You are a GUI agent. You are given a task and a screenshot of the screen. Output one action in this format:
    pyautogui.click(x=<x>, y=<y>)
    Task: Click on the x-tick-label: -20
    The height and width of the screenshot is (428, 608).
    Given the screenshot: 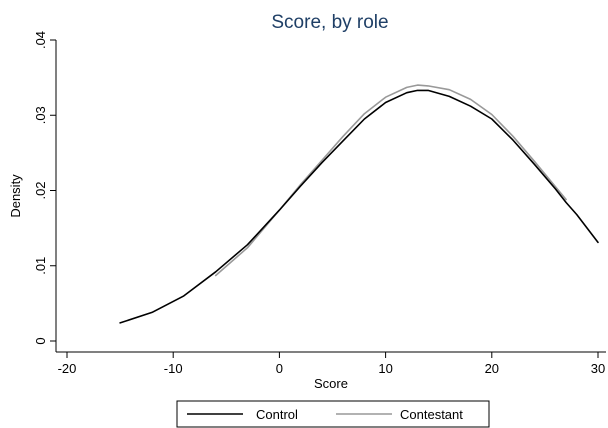 What is the action you would take?
    pyautogui.click(x=67, y=368)
    